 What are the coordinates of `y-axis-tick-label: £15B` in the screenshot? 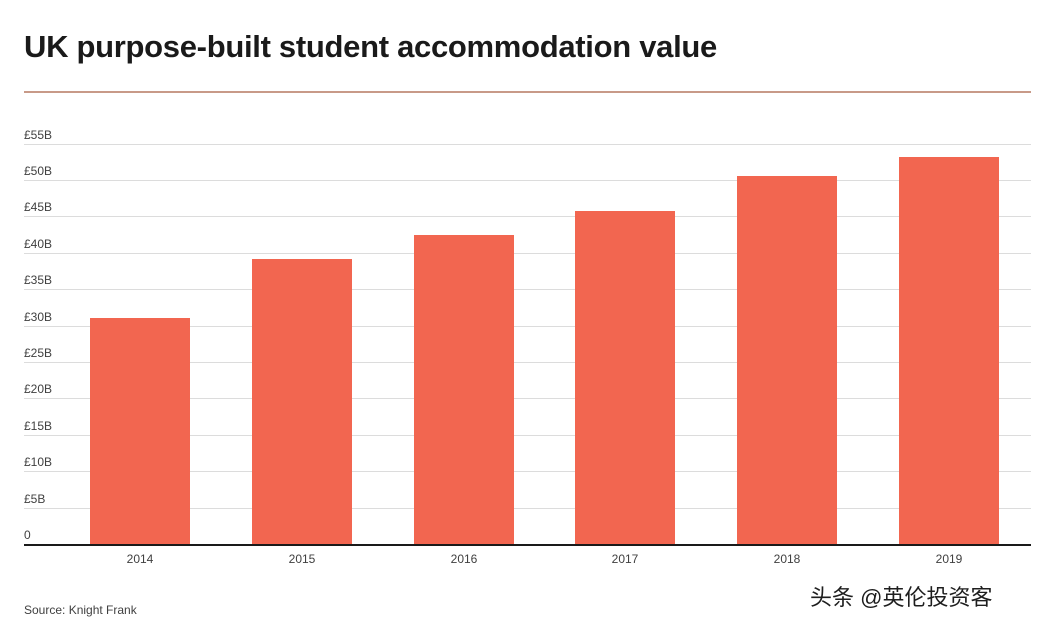 It's located at (38, 426).